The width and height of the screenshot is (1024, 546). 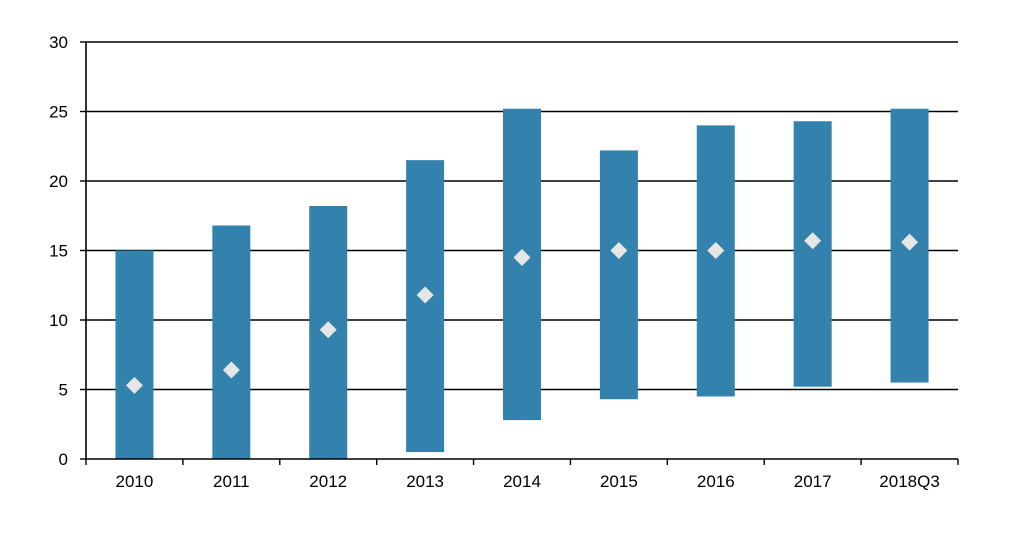 What do you see at coordinates (328, 481) in the screenshot?
I see `x-tick-label: 2012` at bounding box center [328, 481].